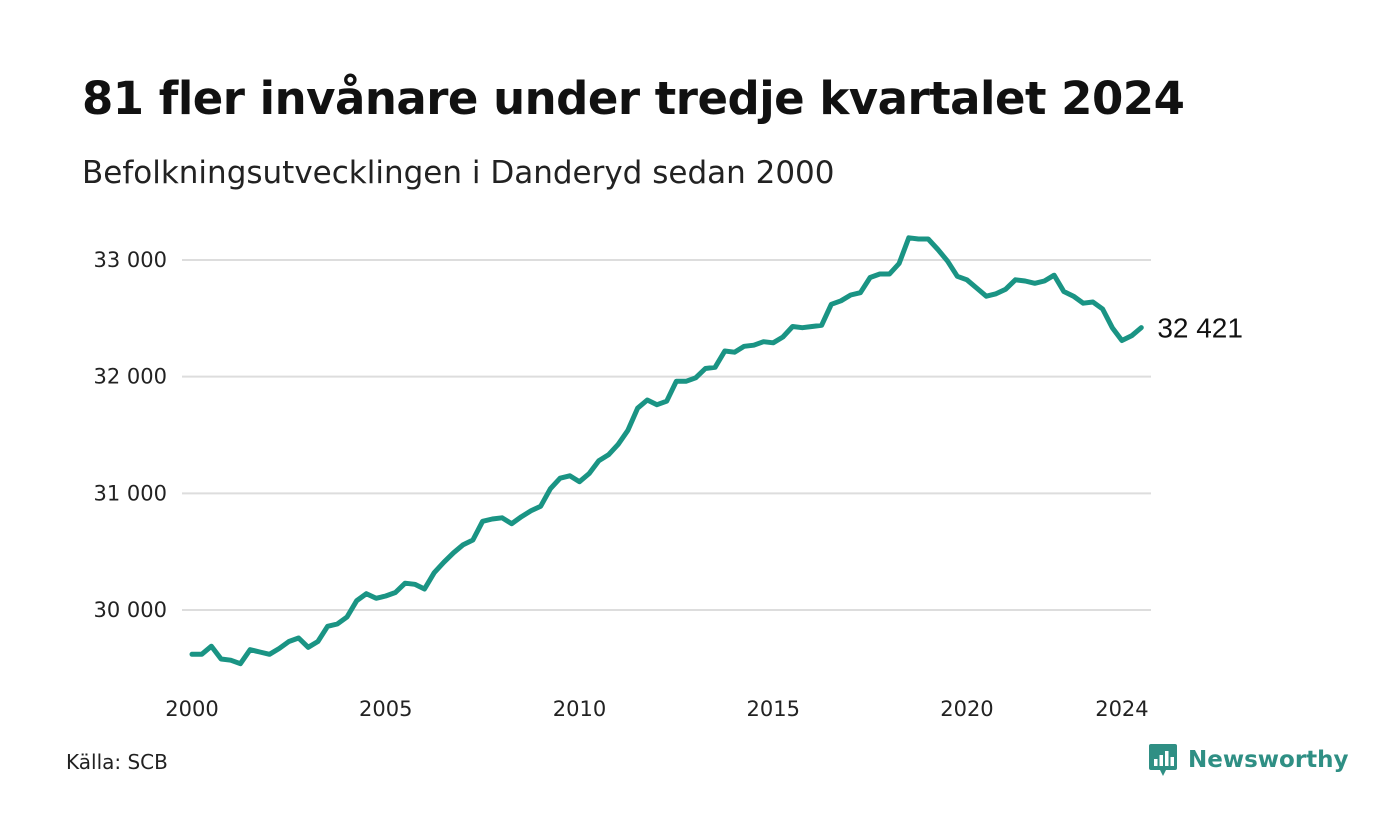 The image size is (1400, 840). I want to click on newsworthy-brand: Newsworthy, so click(1248, 760).